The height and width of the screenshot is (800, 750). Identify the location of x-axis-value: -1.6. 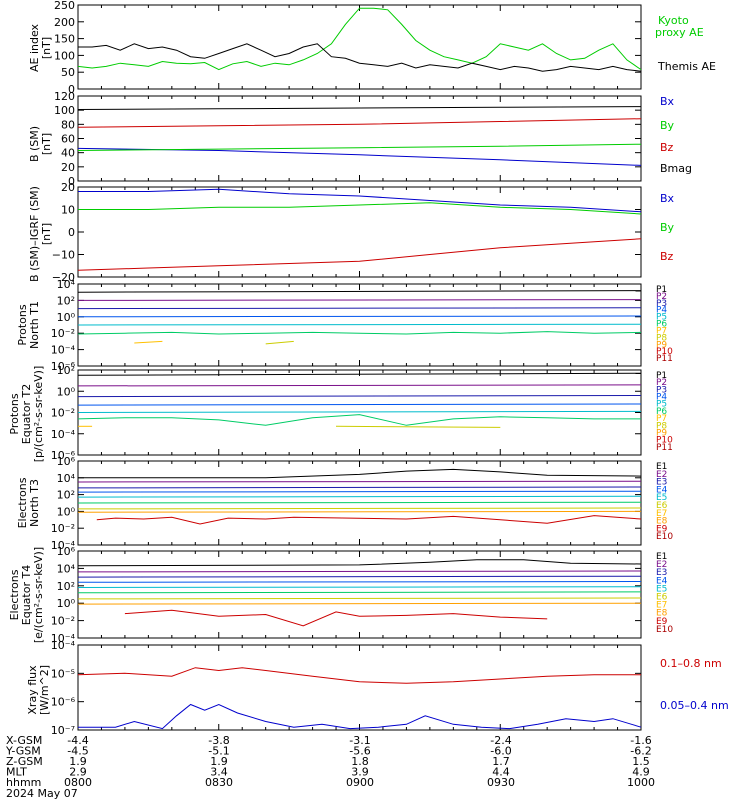
(640, 740).